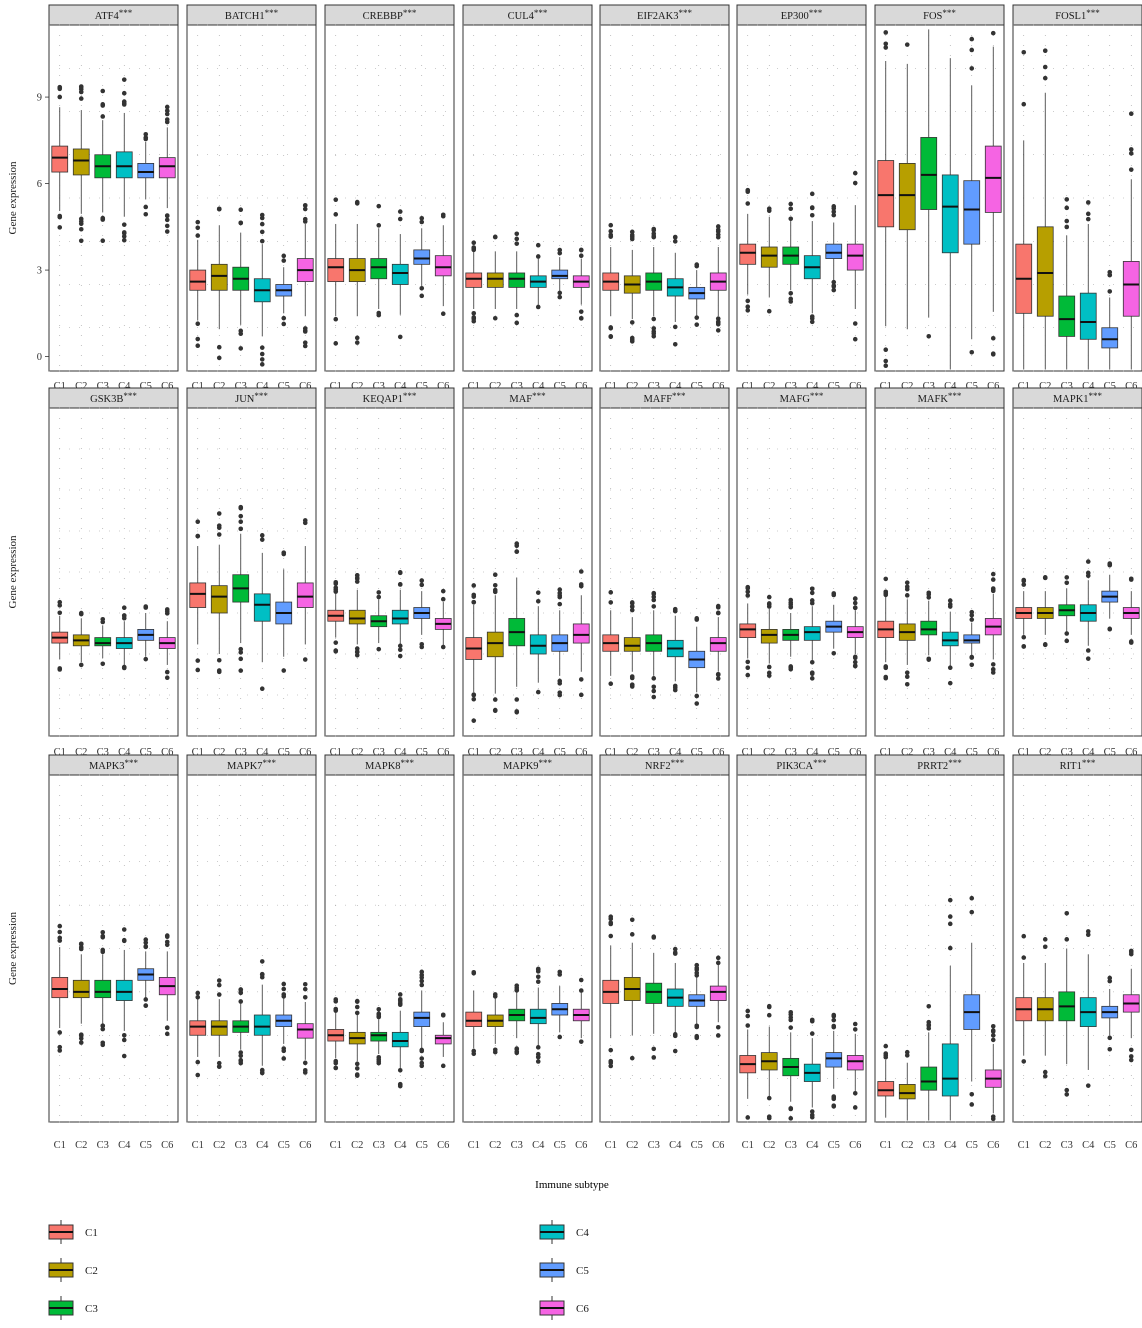 This screenshot has height=1328, width=1142. What do you see at coordinates (664, 572) in the screenshot?
I see `panel-maff: MAFF*** C1 C2 C3 C4 C5 C6` at bounding box center [664, 572].